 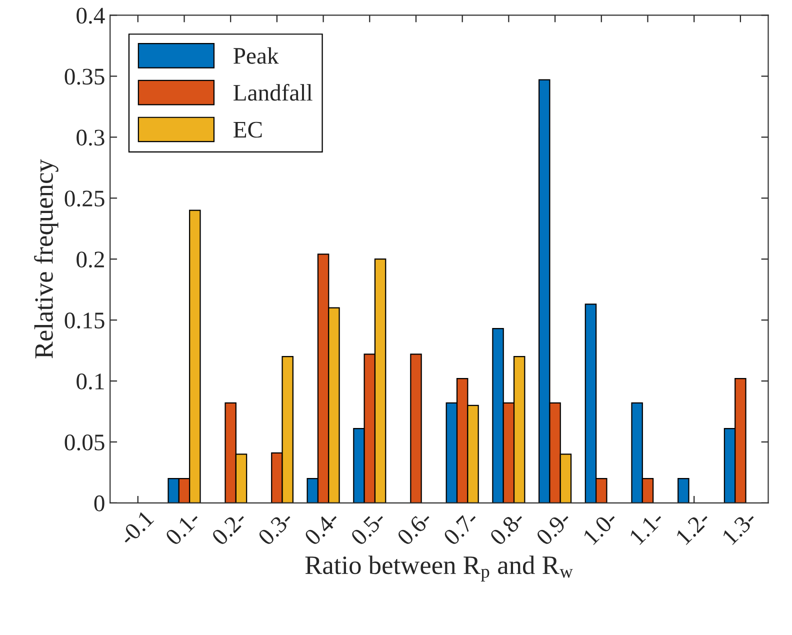 I want to click on legend-label: Landfall, so click(x=273, y=92).